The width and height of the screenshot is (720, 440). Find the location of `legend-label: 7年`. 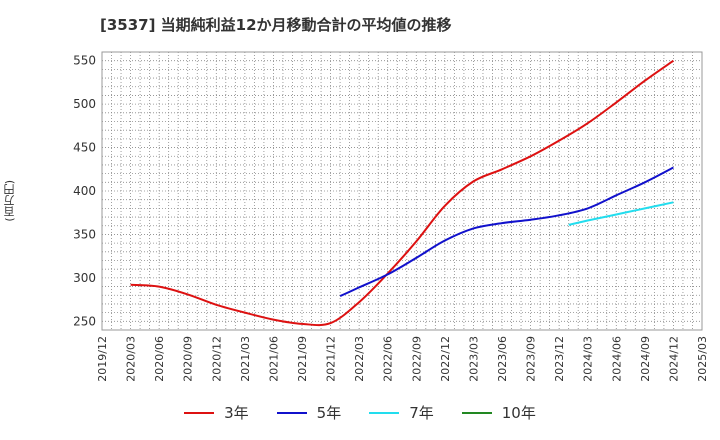

legend-label: 7年 is located at coordinates (421, 413).